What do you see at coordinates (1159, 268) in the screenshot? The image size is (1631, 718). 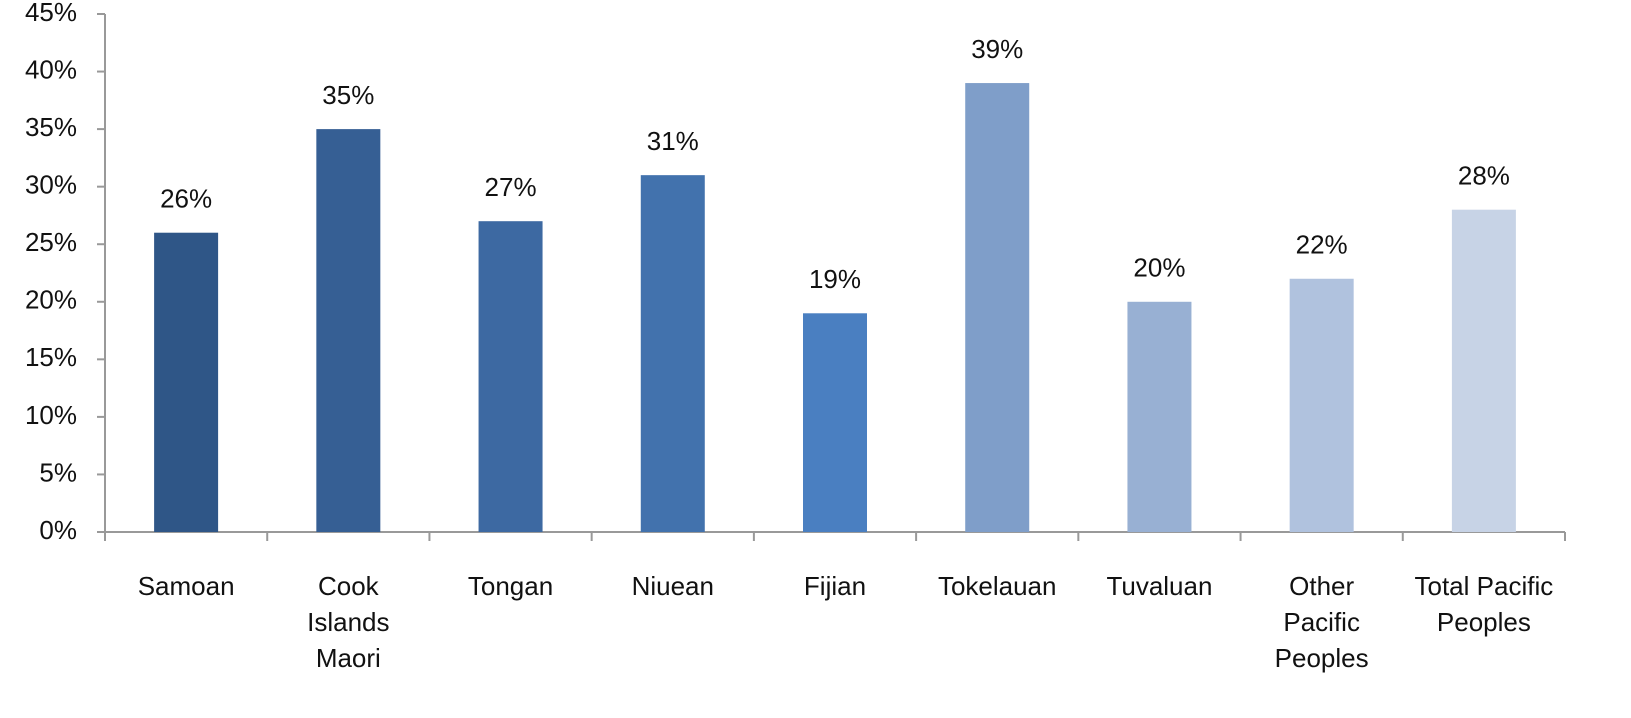 I see `data-label: 20%` at bounding box center [1159, 268].